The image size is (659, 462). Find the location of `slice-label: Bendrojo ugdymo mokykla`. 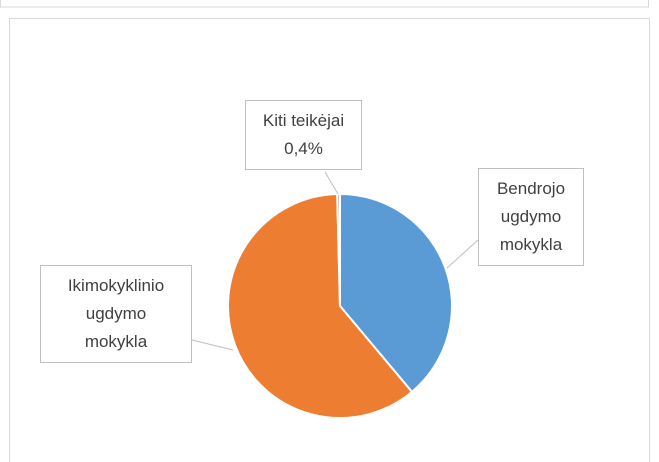

slice-label: Bendrojo ugdymo mokykla is located at coordinates (531, 216).